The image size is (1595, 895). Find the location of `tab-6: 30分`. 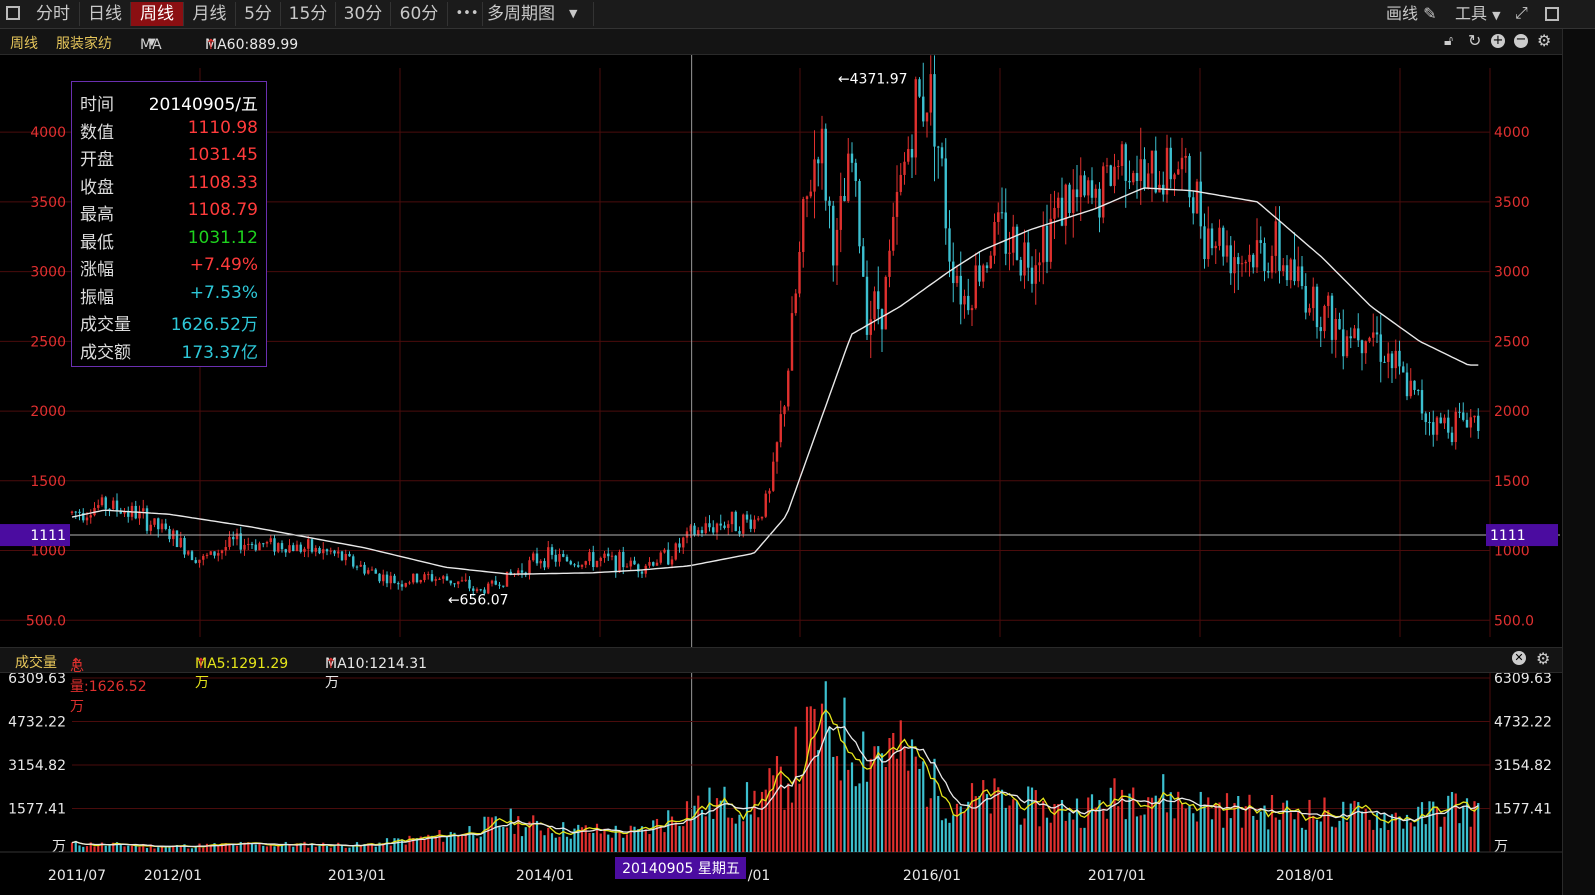

tab-6: 30分 is located at coordinates (363, 14).